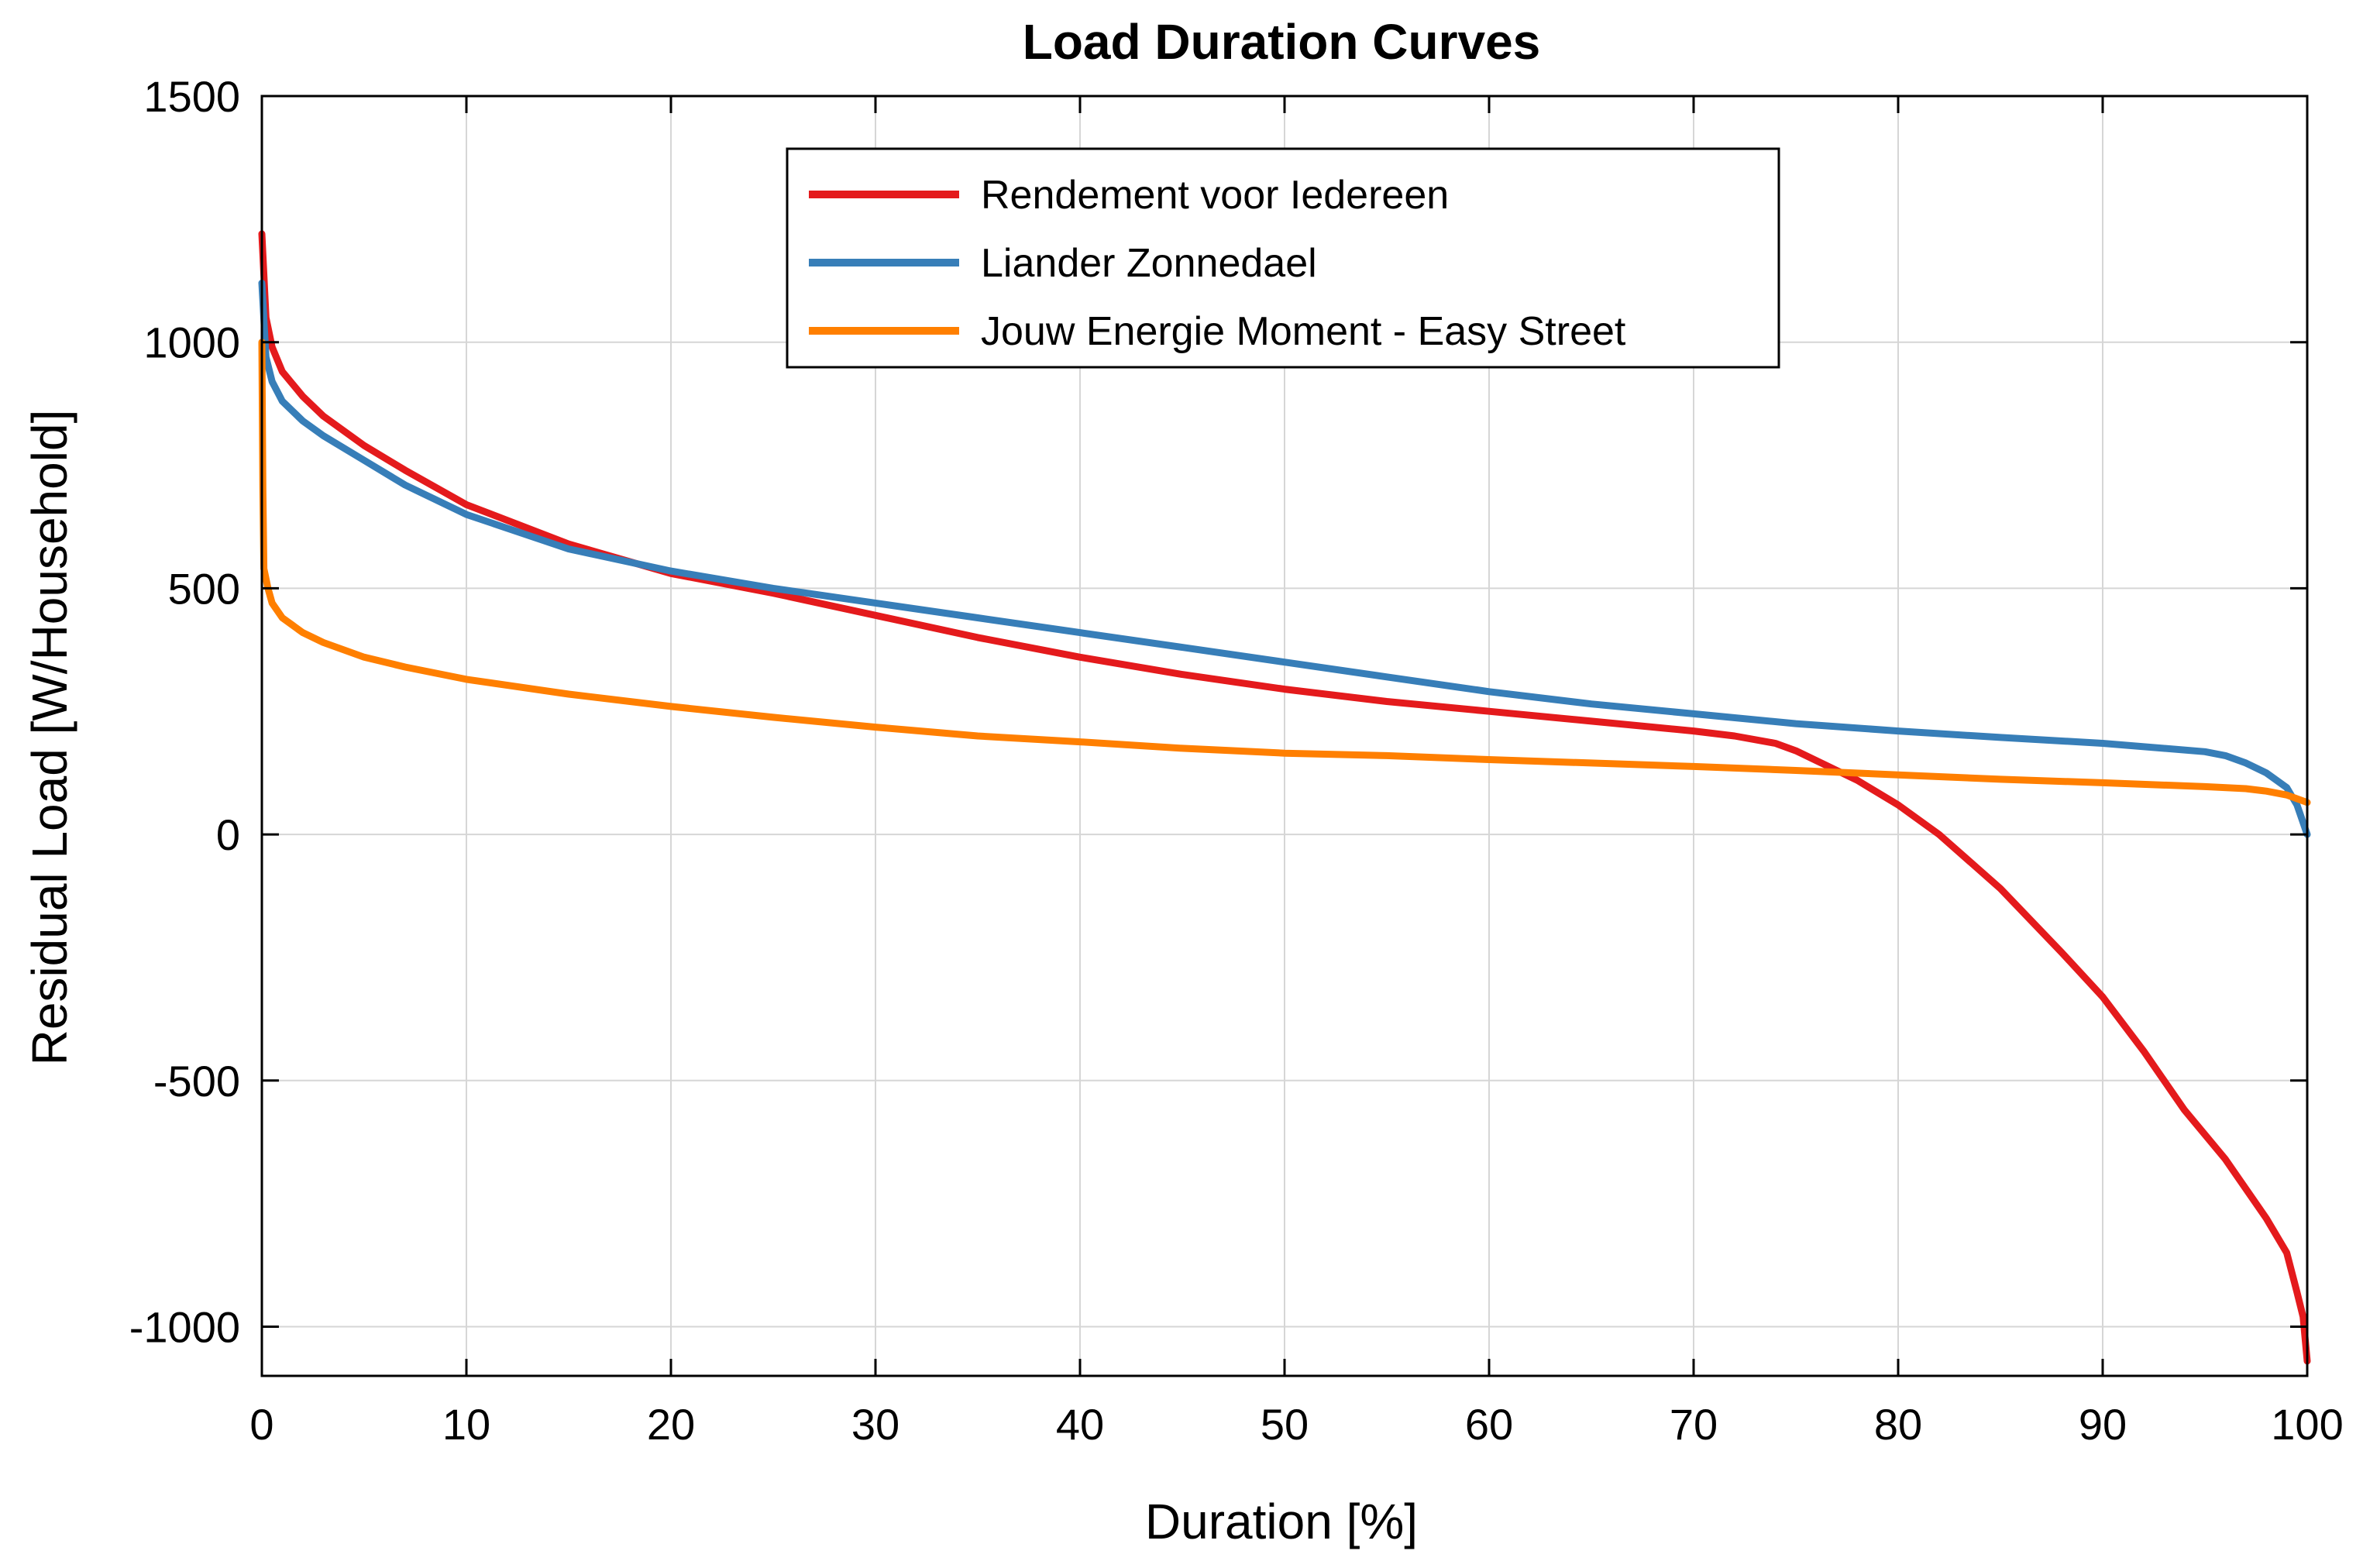 The image size is (2363, 1568). Describe the element at coordinates (1285, 1424) in the screenshot. I see `x-tick-label: 50` at that location.